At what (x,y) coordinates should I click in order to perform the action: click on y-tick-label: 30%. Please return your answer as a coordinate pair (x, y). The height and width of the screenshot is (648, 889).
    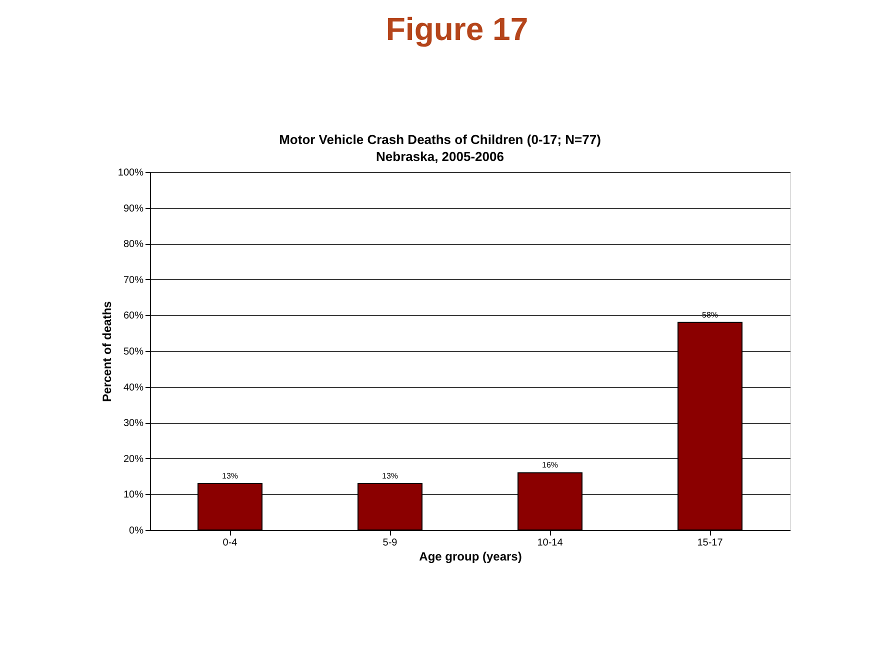
    Looking at the image, I should click on (133, 424).